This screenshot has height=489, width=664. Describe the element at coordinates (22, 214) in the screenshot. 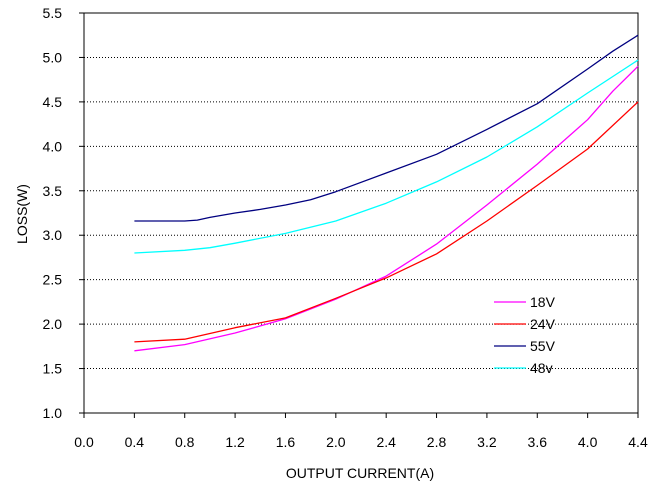

I see `y-axis-title: LOSS(W)` at that location.